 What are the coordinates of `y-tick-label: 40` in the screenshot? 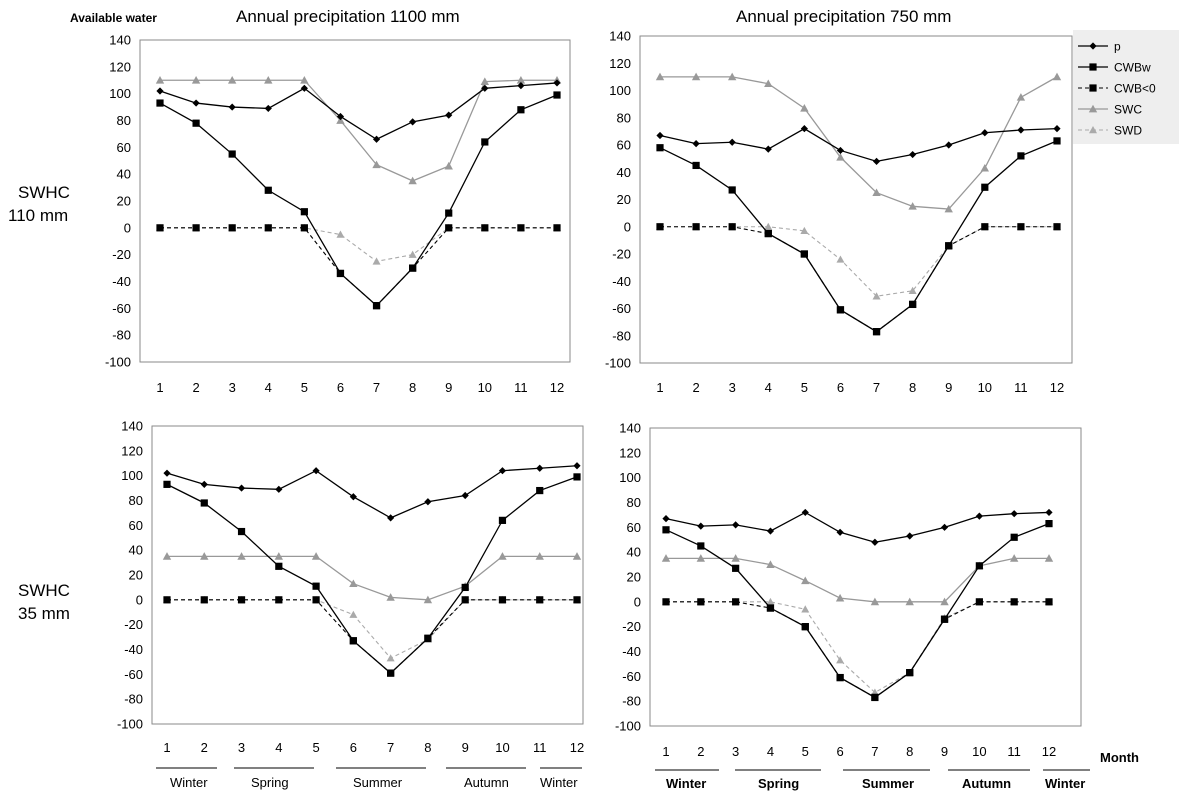 It's located at (136, 550).